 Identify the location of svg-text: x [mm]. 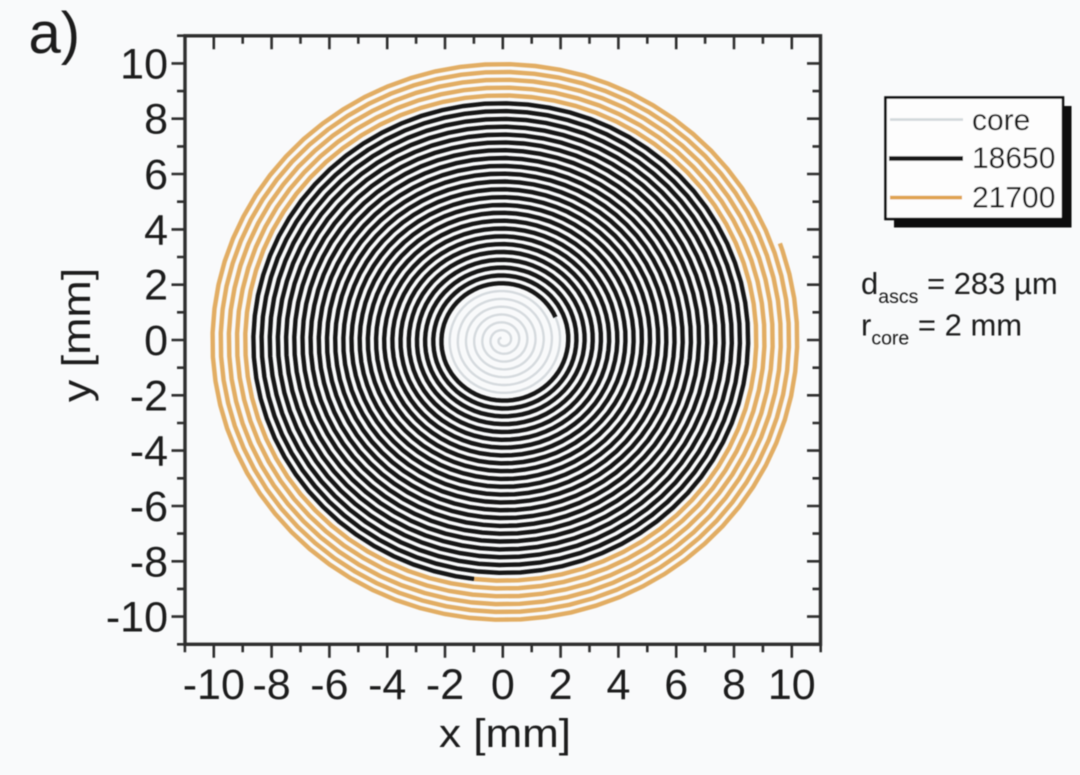
(505, 733).